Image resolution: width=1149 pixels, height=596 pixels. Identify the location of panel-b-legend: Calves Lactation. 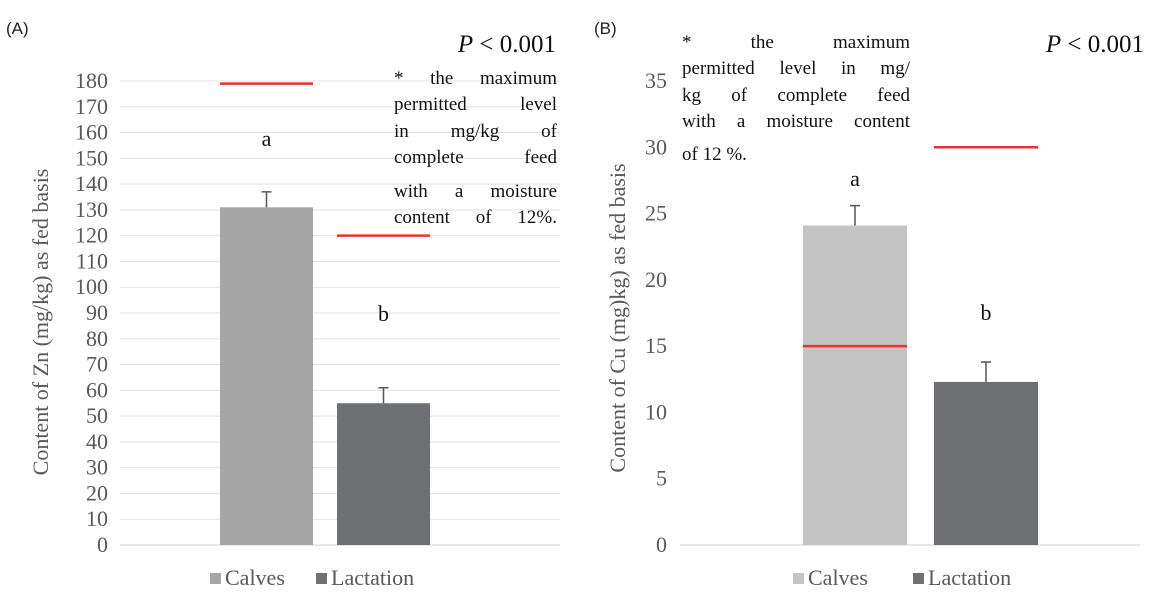
(902, 577).